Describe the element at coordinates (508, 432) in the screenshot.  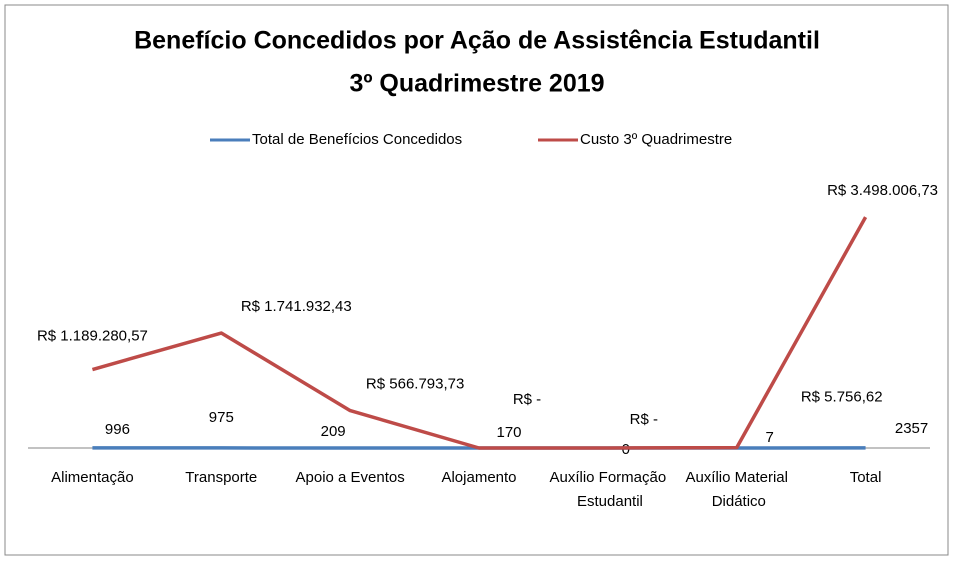
I see `data-label: 170` at that location.